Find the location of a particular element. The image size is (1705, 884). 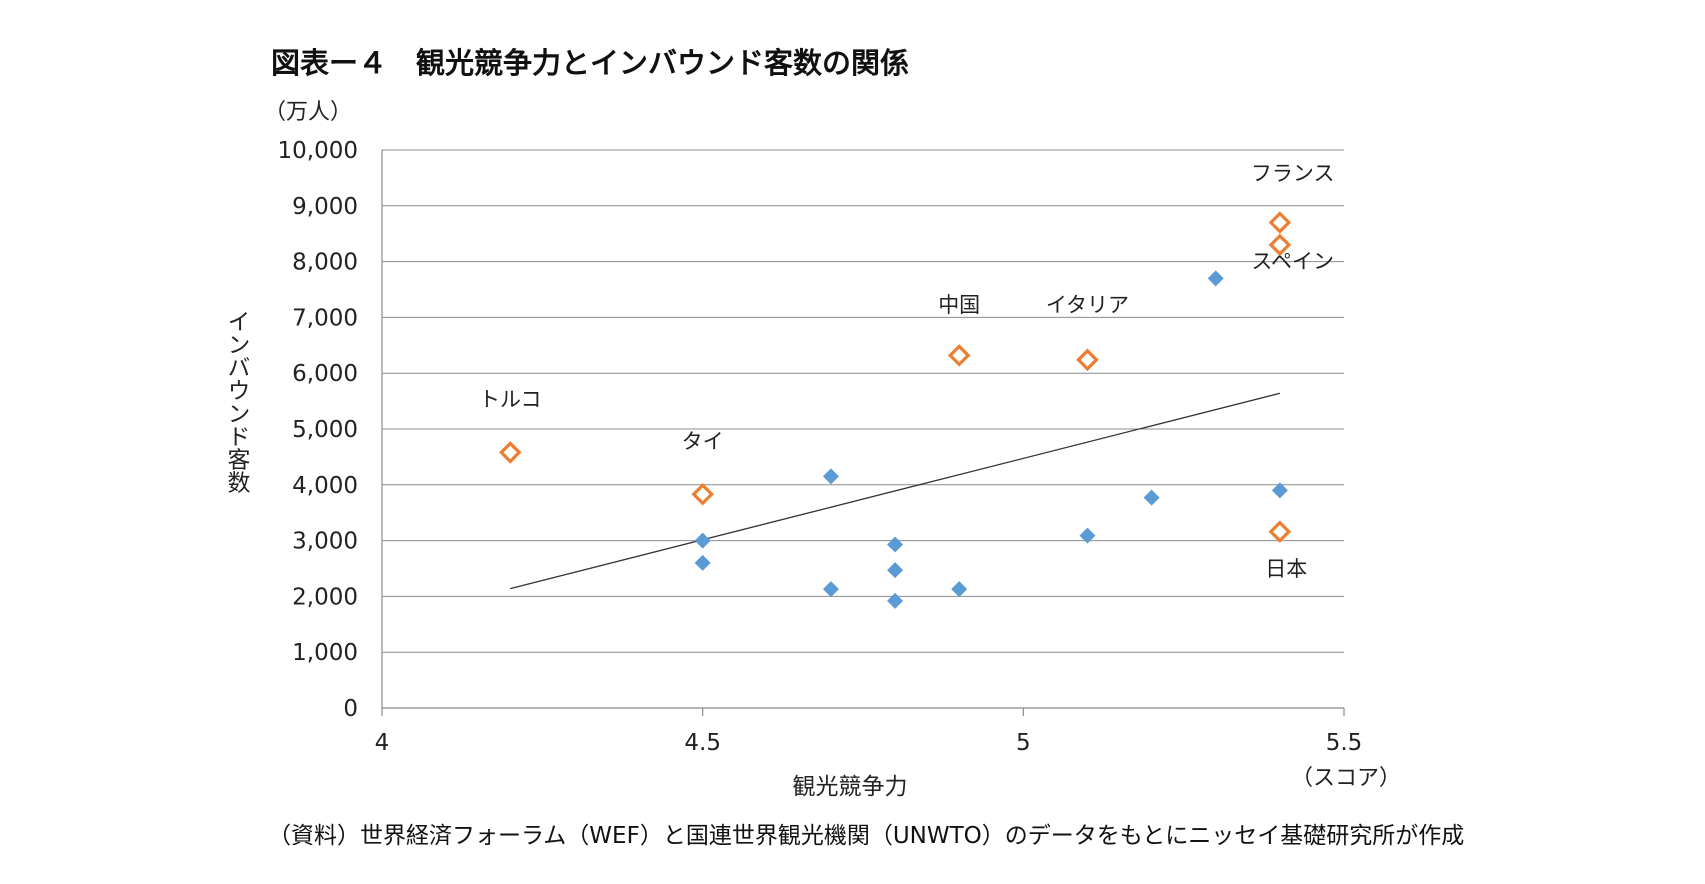

x-tick-label: 5.5 is located at coordinates (1344, 743).